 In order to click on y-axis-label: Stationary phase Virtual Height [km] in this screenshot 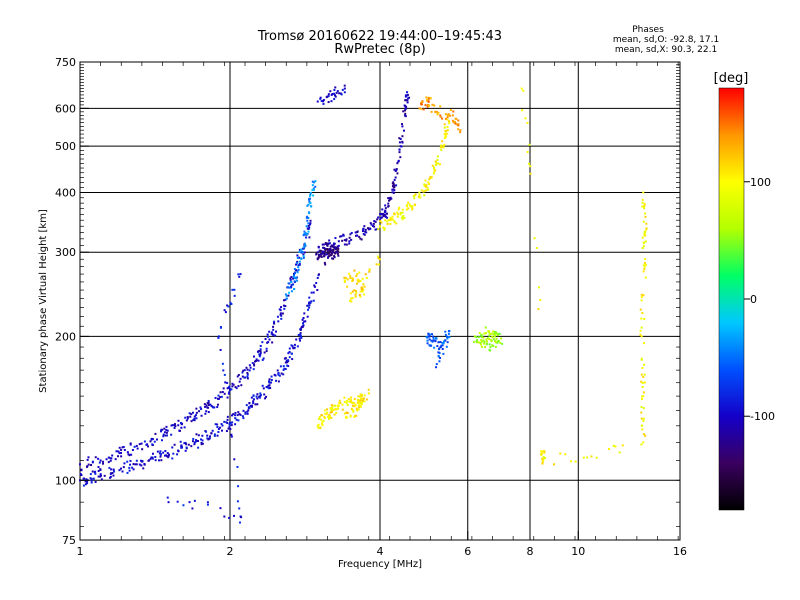, I will do `click(43, 301)`.